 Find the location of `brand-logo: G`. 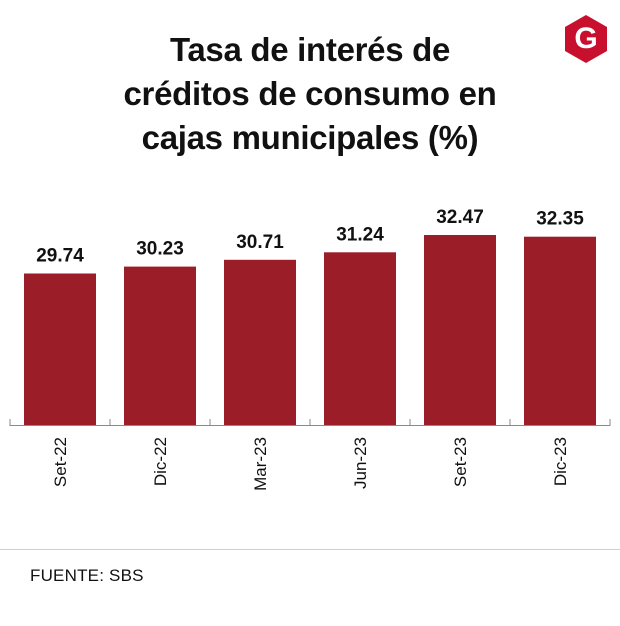

brand-logo: G is located at coordinates (586, 39).